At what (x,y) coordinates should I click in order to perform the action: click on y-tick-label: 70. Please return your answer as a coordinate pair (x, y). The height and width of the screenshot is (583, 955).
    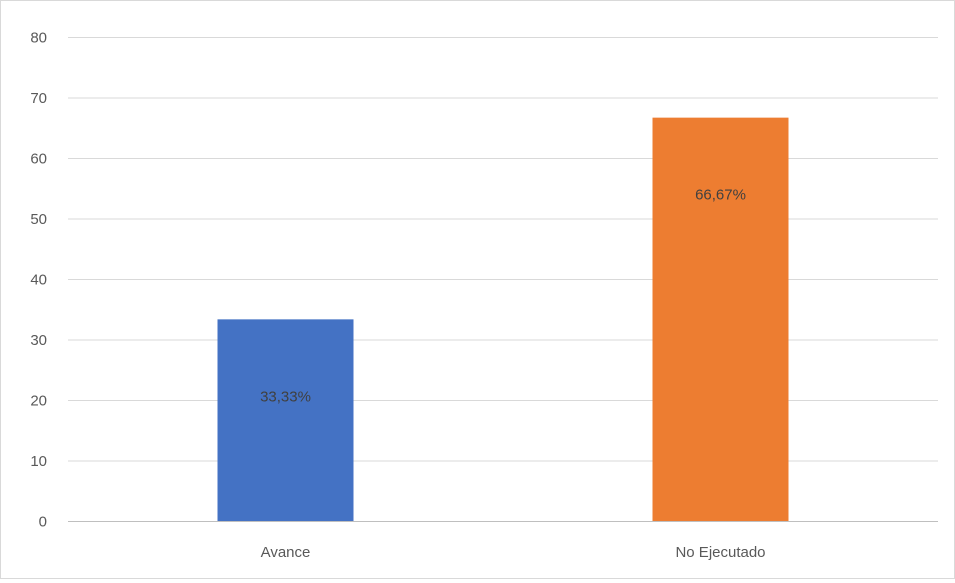
    Looking at the image, I should click on (38, 98).